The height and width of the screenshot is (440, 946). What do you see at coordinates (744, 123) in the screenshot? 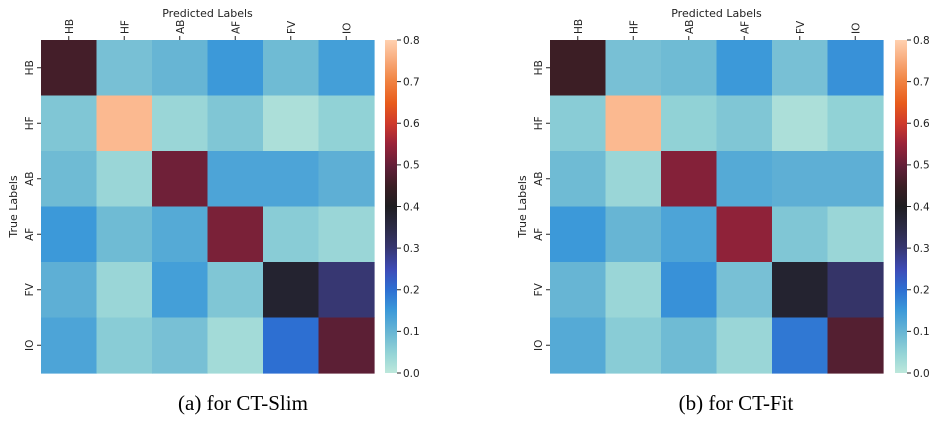
I see `heatmap-cell-hf-af` at bounding box center [744, 123].